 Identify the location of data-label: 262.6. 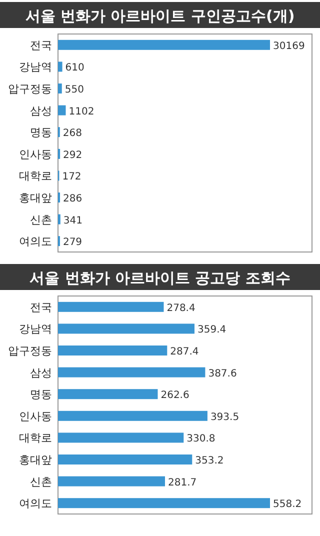
(175, 396).